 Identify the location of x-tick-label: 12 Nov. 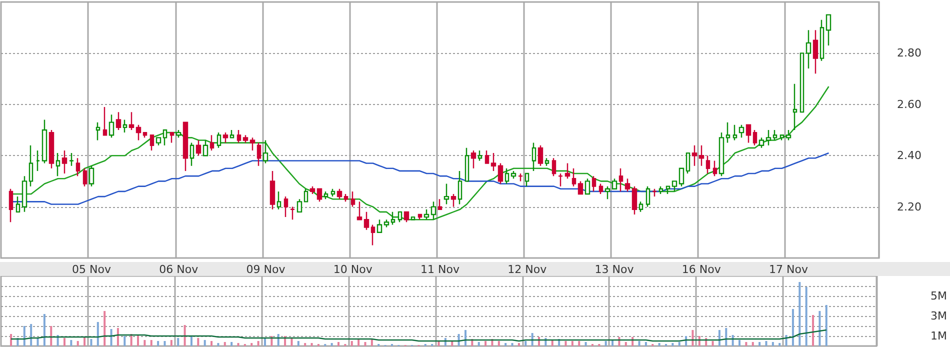
(528, 269).